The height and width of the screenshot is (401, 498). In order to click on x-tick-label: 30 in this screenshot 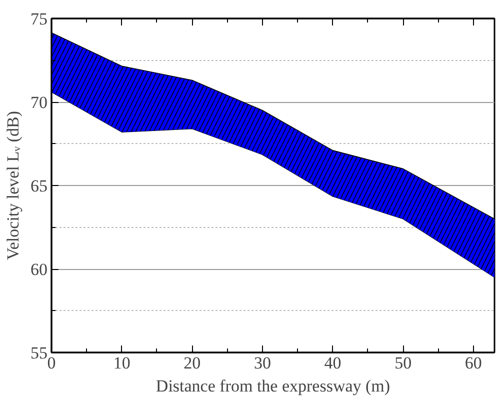, I will do `click(262, 363)`.